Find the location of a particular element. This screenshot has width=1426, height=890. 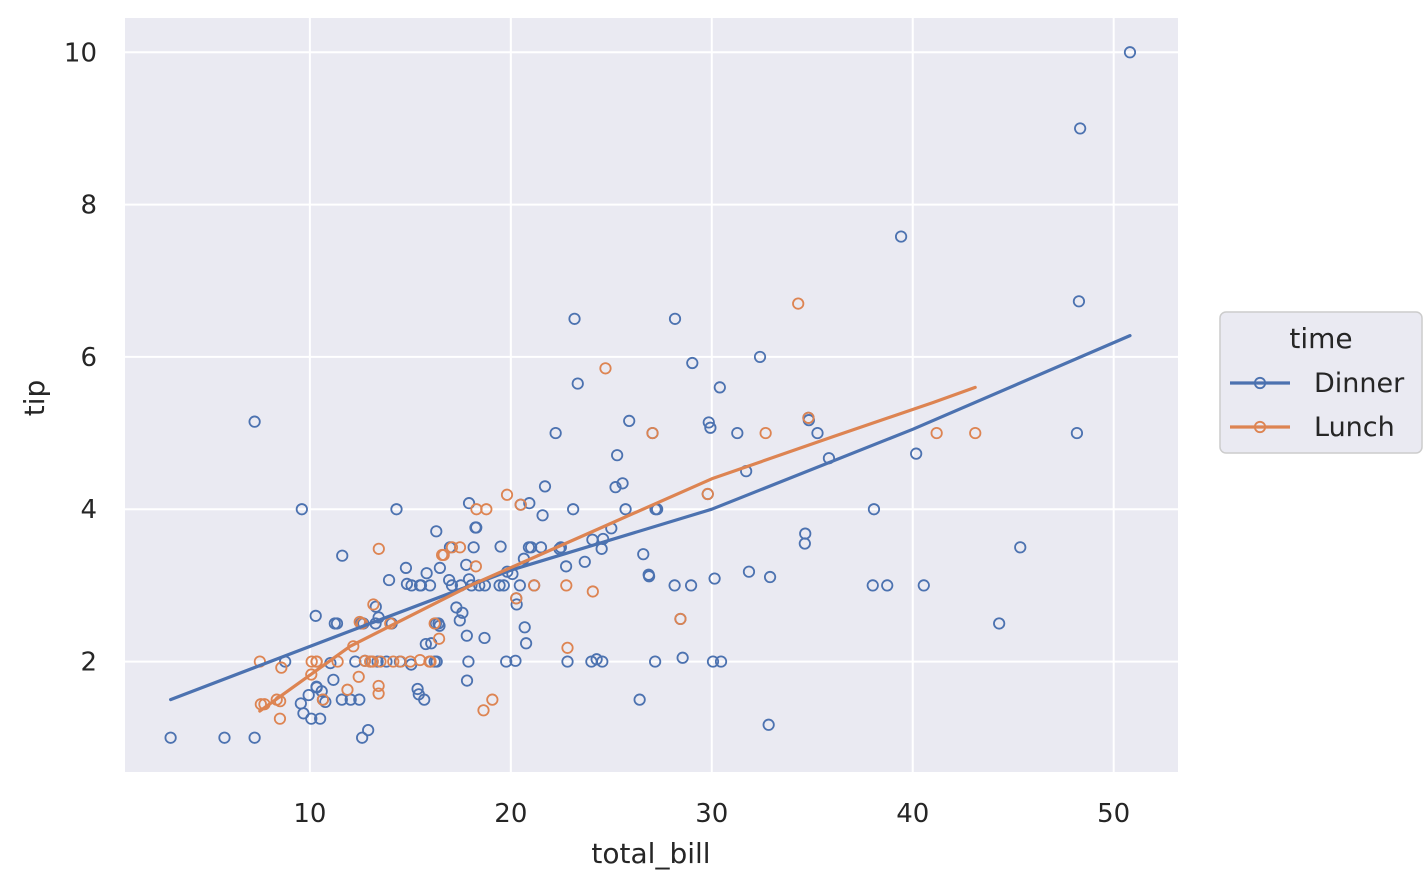

x-tick-label: 50 is located at coordinates (1113, 814).